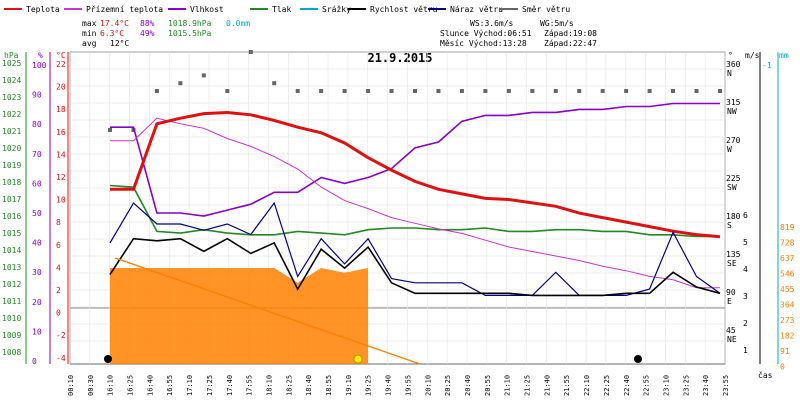 The width and height of the screenshot is (800, 400). Describe the element at coordinates (745, 296) in the screenshot. I see `wind-tick: 3` at that location.